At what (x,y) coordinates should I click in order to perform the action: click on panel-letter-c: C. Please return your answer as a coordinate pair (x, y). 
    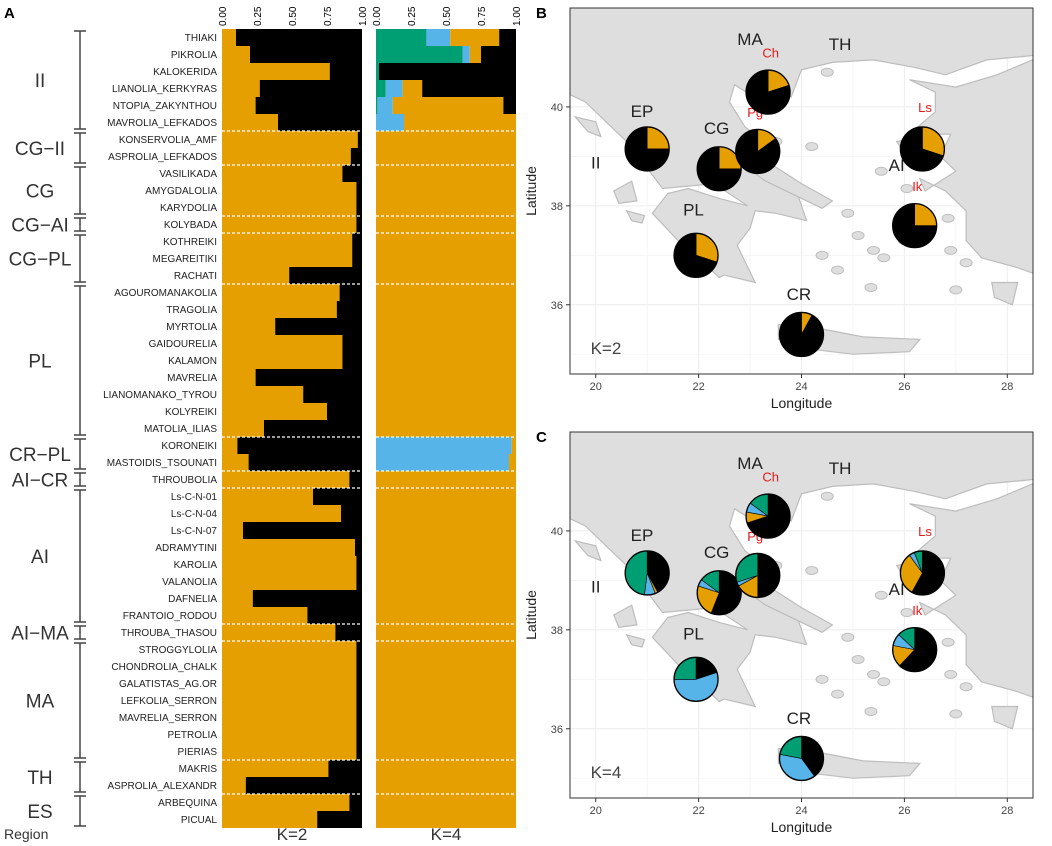
    Looking at the image, I should click on (541, 437).